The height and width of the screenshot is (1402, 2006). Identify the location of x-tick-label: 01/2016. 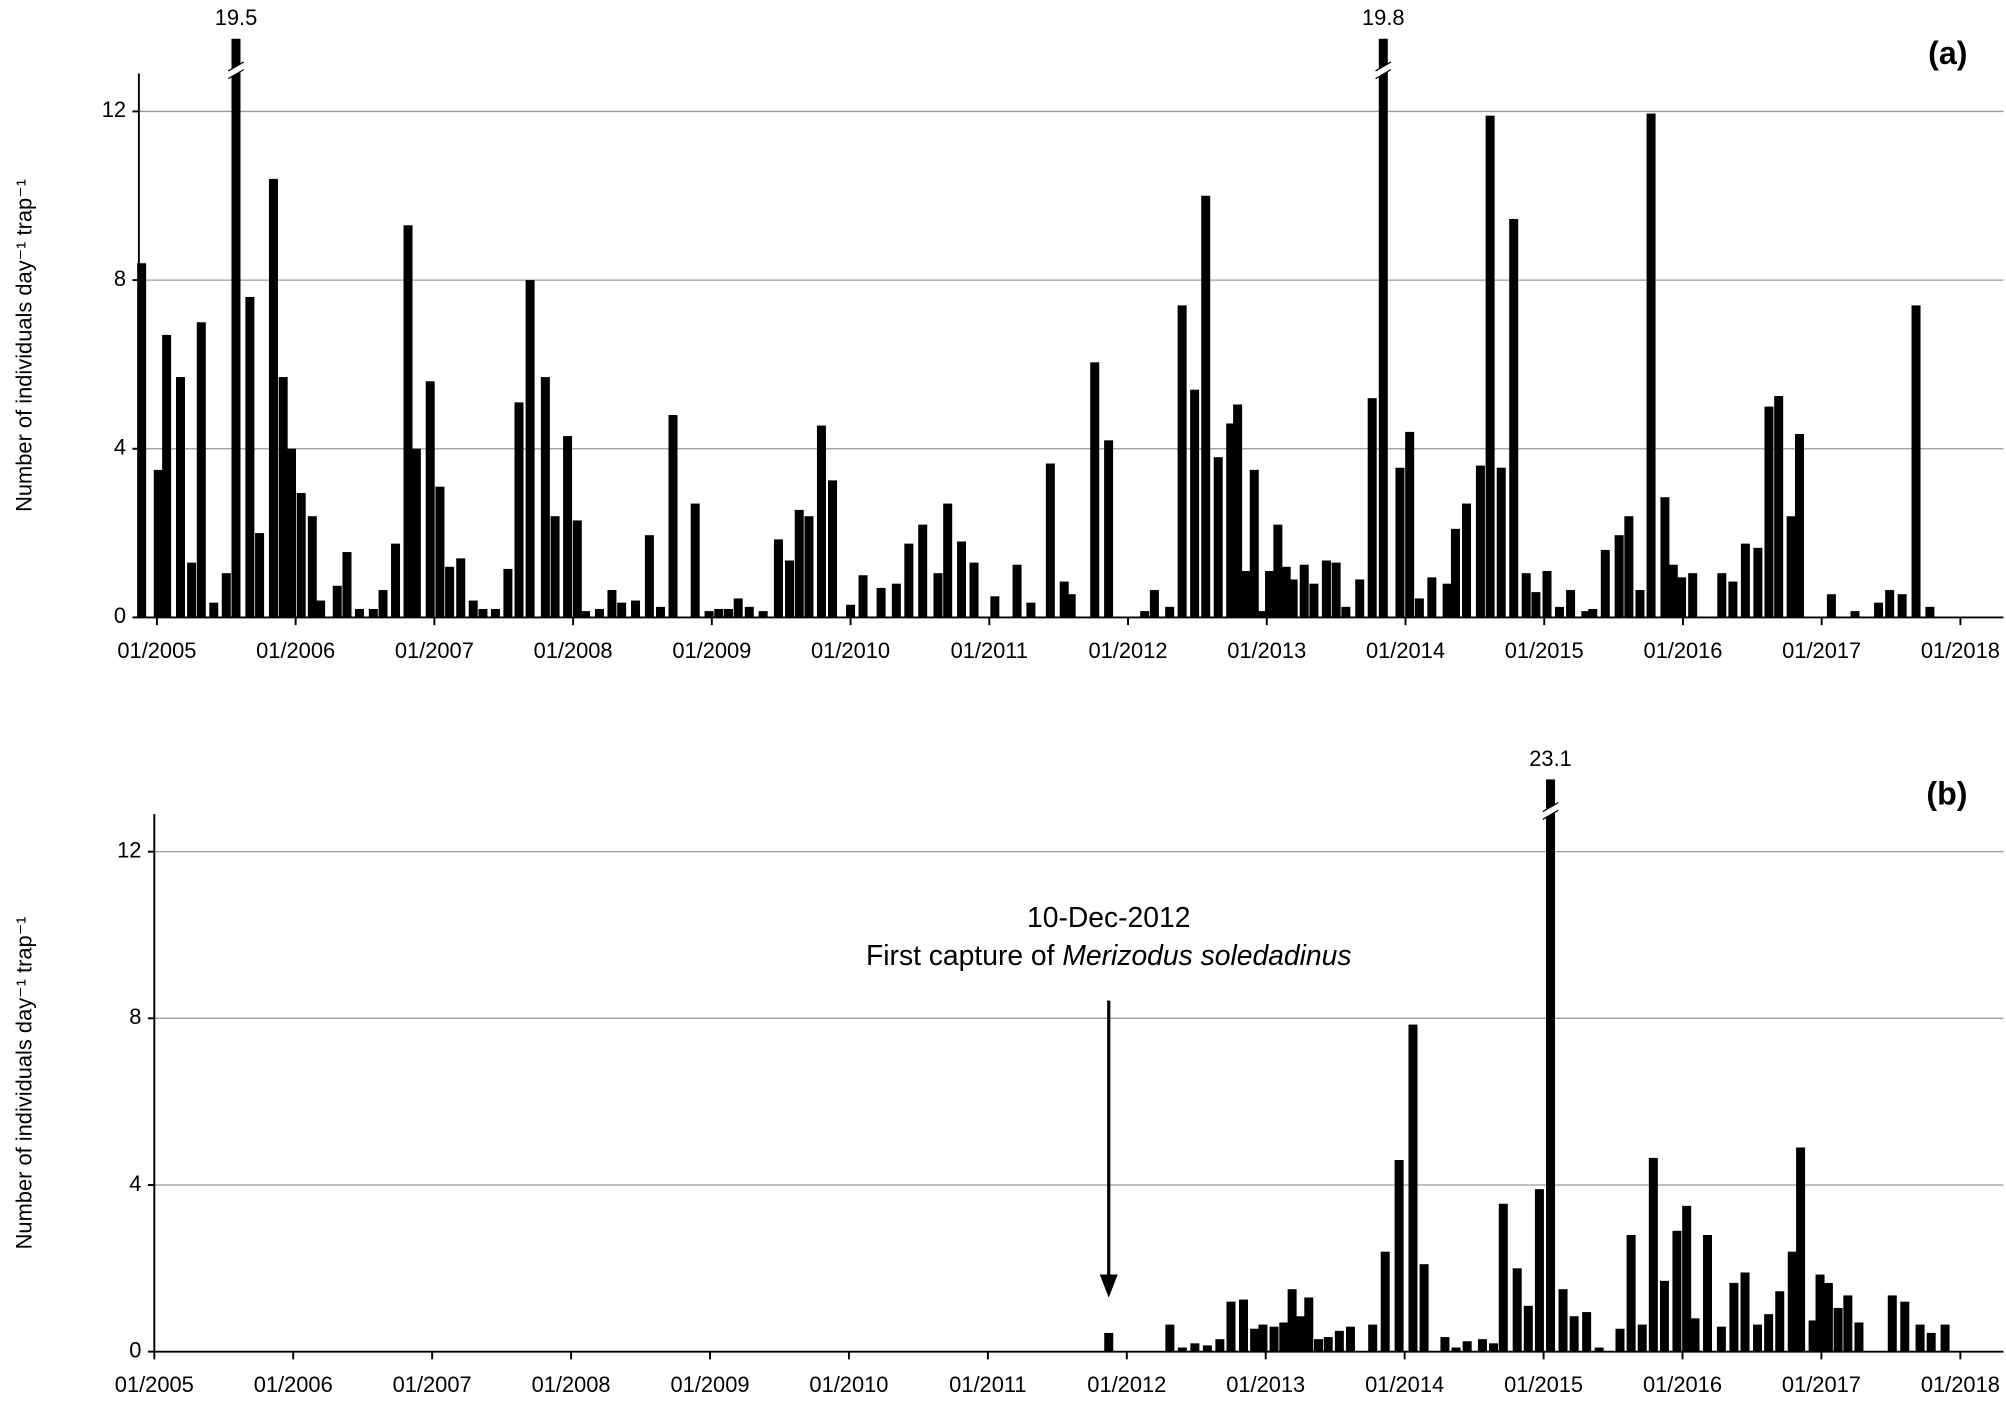
(1682, 1384).